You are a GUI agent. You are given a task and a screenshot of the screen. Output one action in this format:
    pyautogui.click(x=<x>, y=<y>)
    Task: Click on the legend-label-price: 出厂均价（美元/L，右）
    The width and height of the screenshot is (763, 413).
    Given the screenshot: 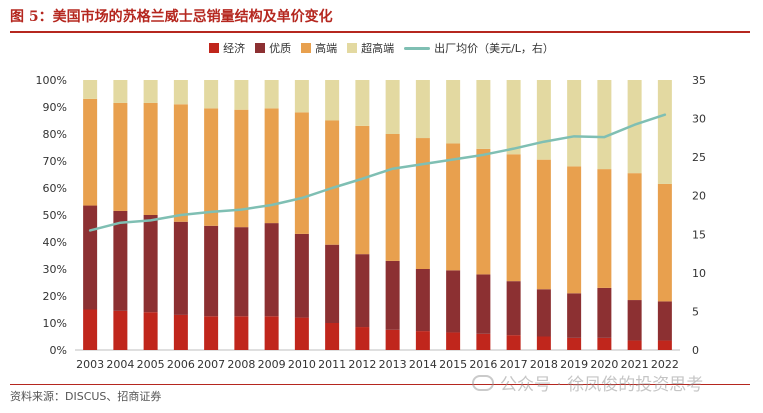 What is the action you would take?
    pyautogui.click(x=494, y=48)
    